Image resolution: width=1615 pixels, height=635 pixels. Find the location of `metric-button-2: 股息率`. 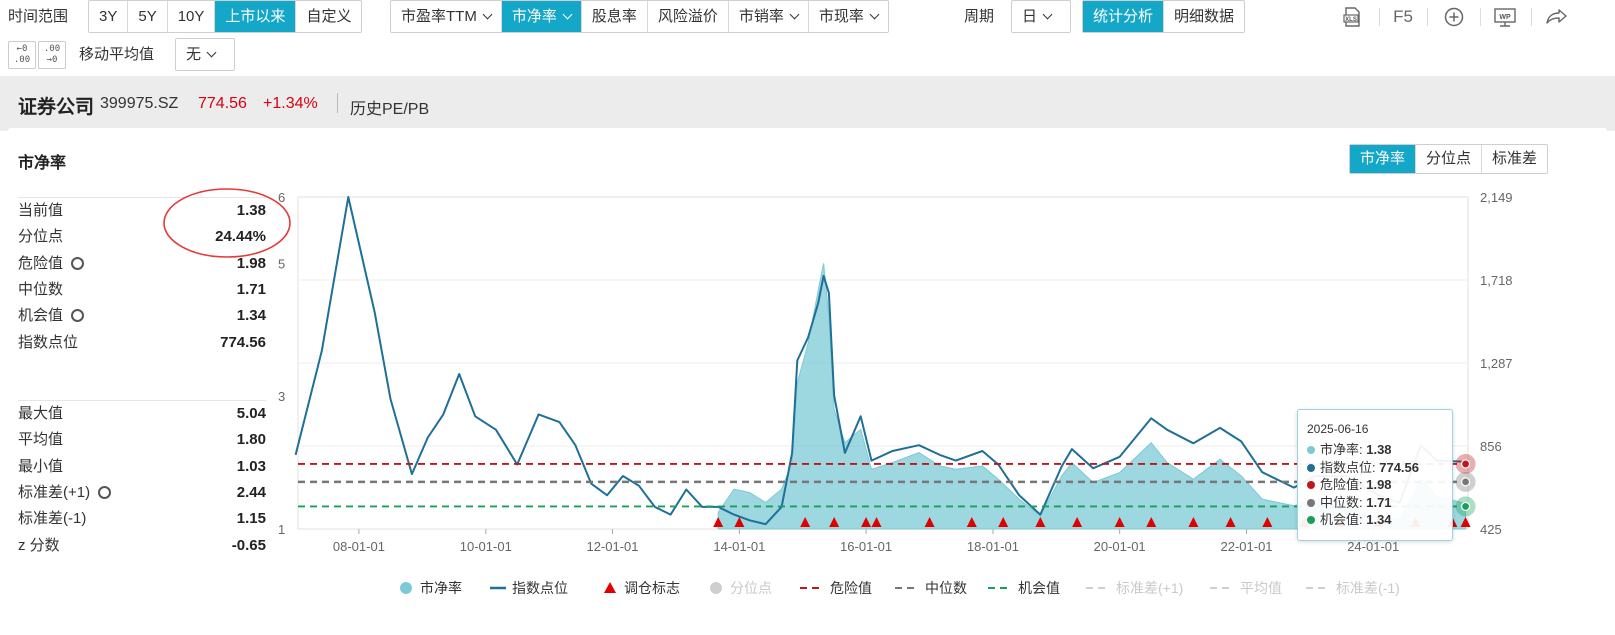

metric-button-2: 股息率 is located at coordinates (615, 16).